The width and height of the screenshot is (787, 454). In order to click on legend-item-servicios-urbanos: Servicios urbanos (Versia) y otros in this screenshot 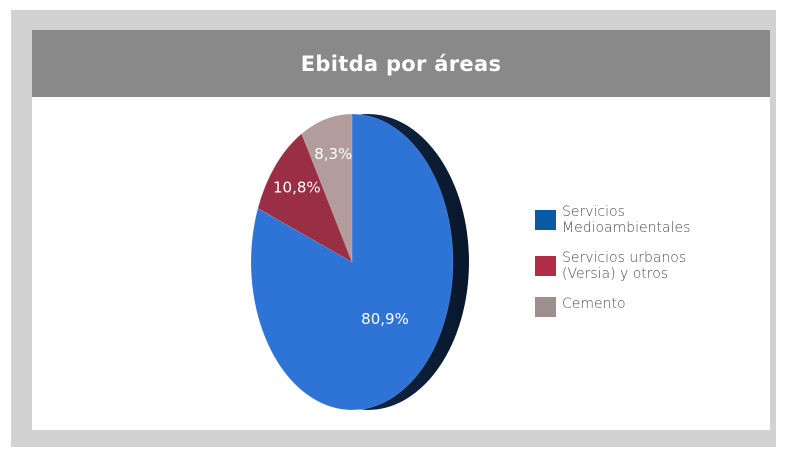, I will do `click(650, 266)`.